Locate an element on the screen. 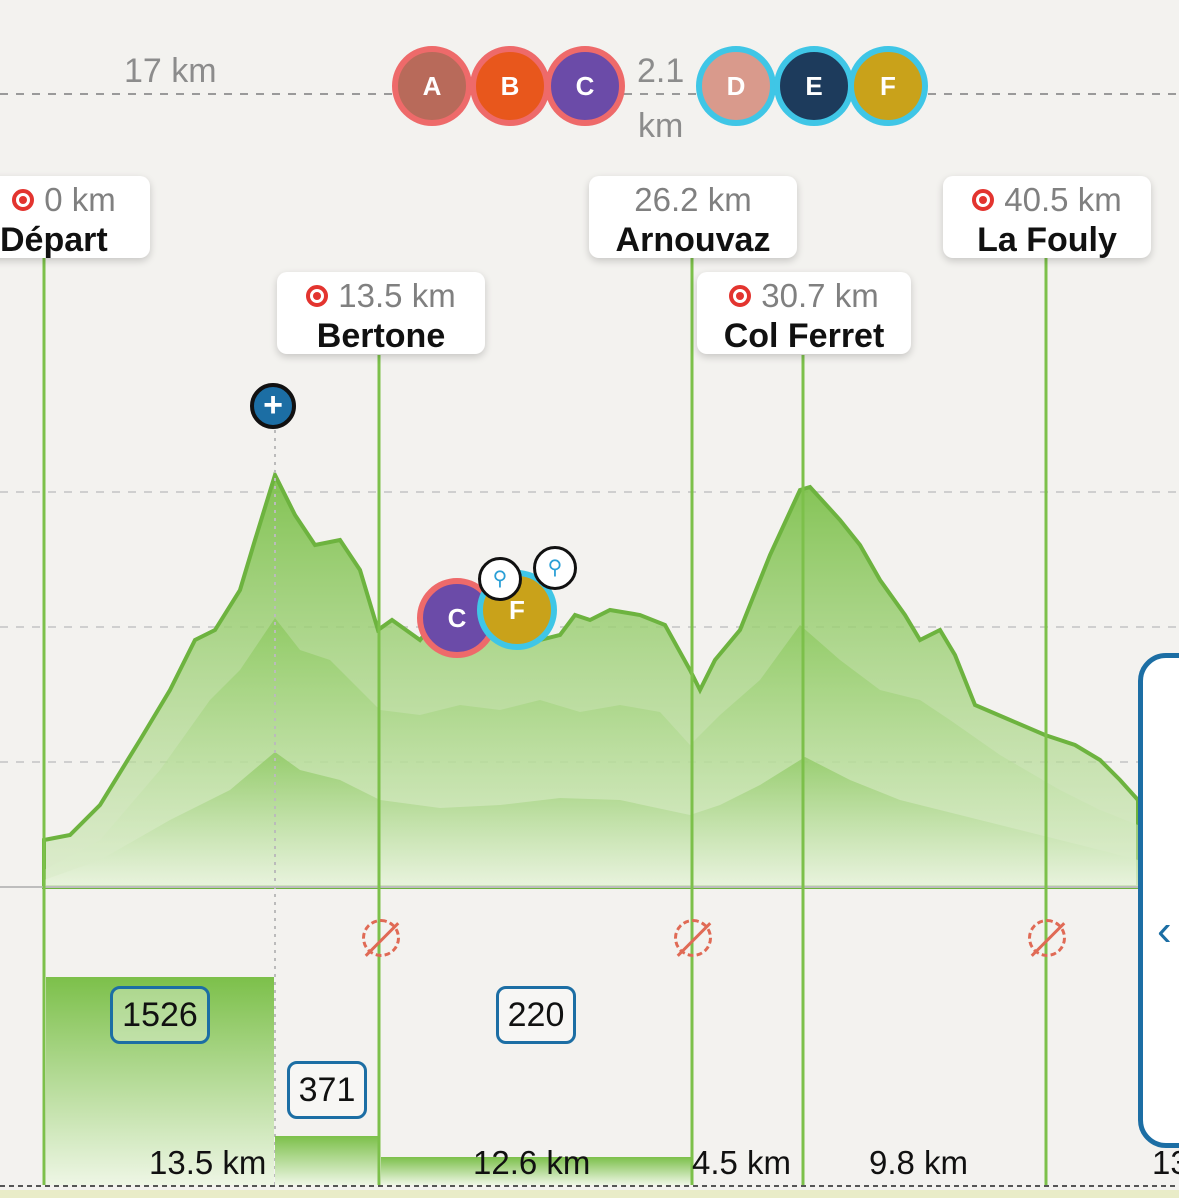 Image resolution: width=1179 pixels, height=1198 pixels. segment-distance: 13.5 km is located at coordinates (208, 1162).